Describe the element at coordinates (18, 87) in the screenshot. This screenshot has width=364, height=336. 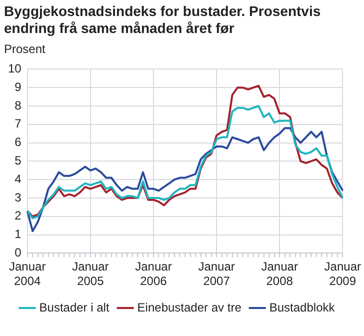
I see `y-tick-label: 9` at that location.